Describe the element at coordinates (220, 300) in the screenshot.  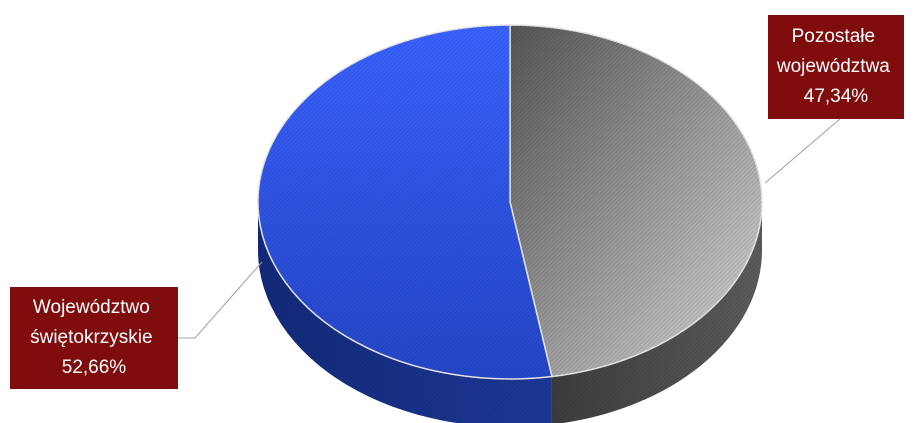
I see `leader-line-swietokrzyskie` at that location.